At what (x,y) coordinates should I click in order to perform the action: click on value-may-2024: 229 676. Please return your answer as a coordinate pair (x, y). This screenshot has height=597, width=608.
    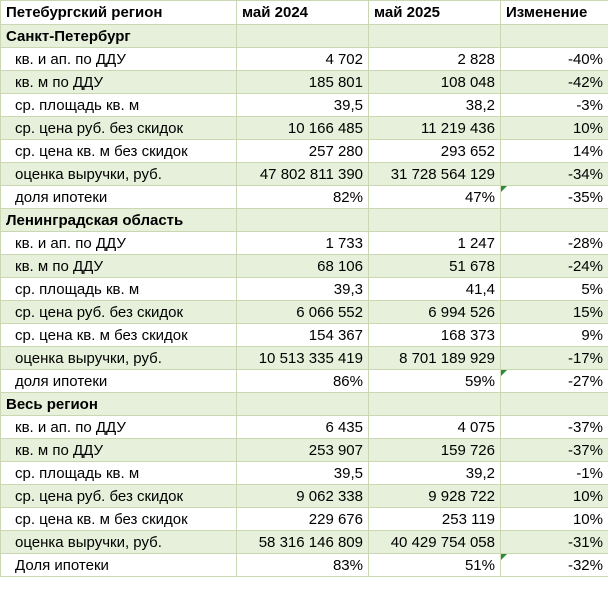
    Looking at the image, I should click on (302, 519).